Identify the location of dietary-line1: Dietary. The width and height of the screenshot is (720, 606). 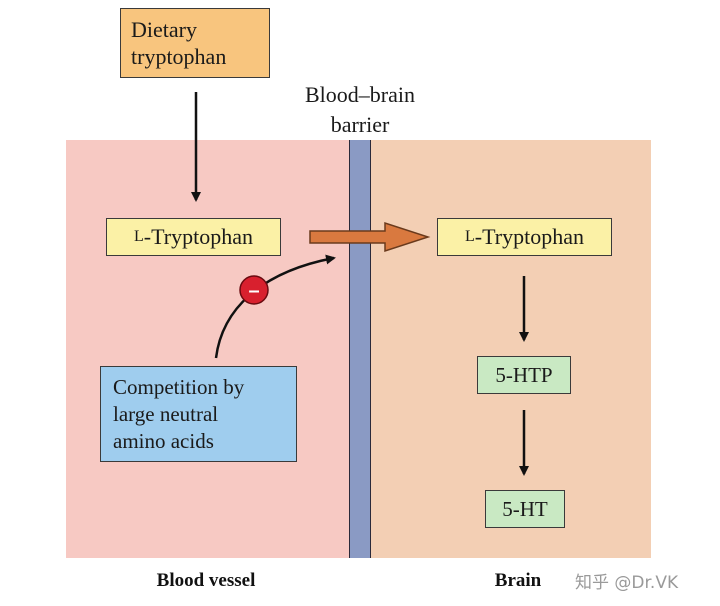
(164, 29).